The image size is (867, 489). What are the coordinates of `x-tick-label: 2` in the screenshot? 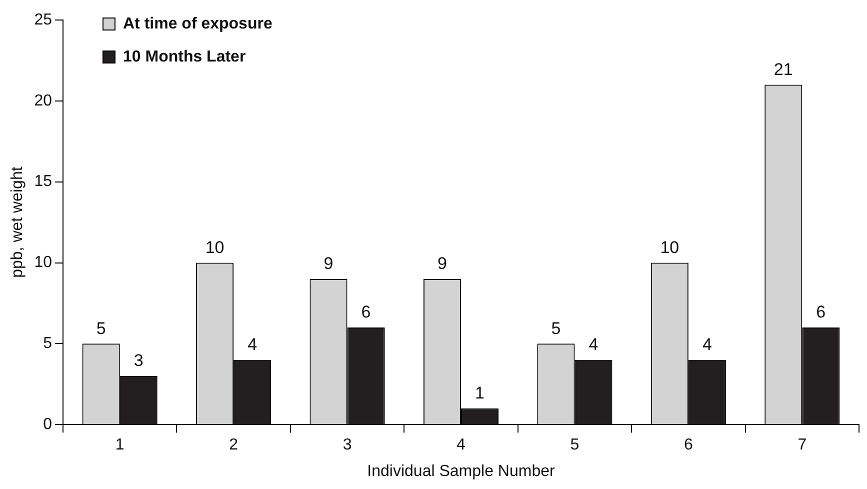 It's located at (233, 445).